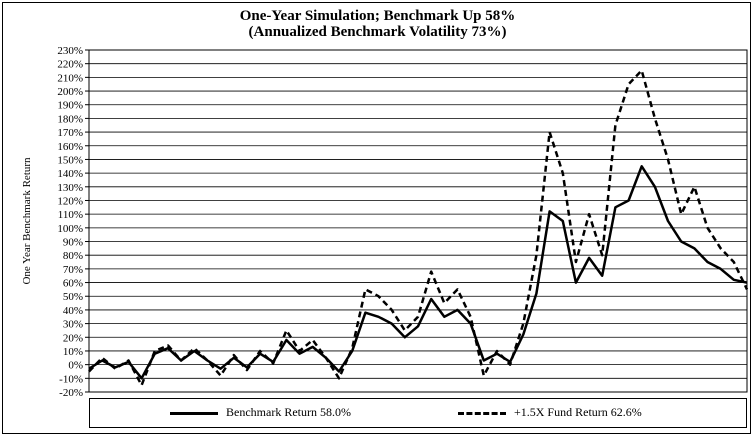 The image size is (755, 438). I want to click on y-tick-label: 40%, so click(73, 311).